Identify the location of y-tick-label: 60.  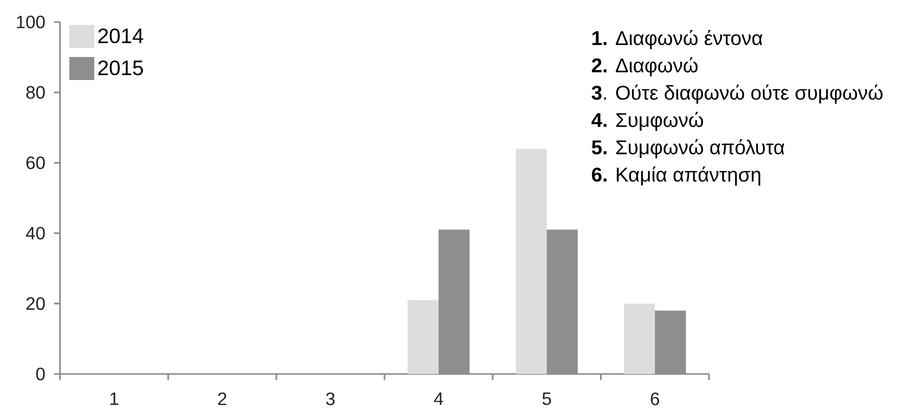
(35, 163).